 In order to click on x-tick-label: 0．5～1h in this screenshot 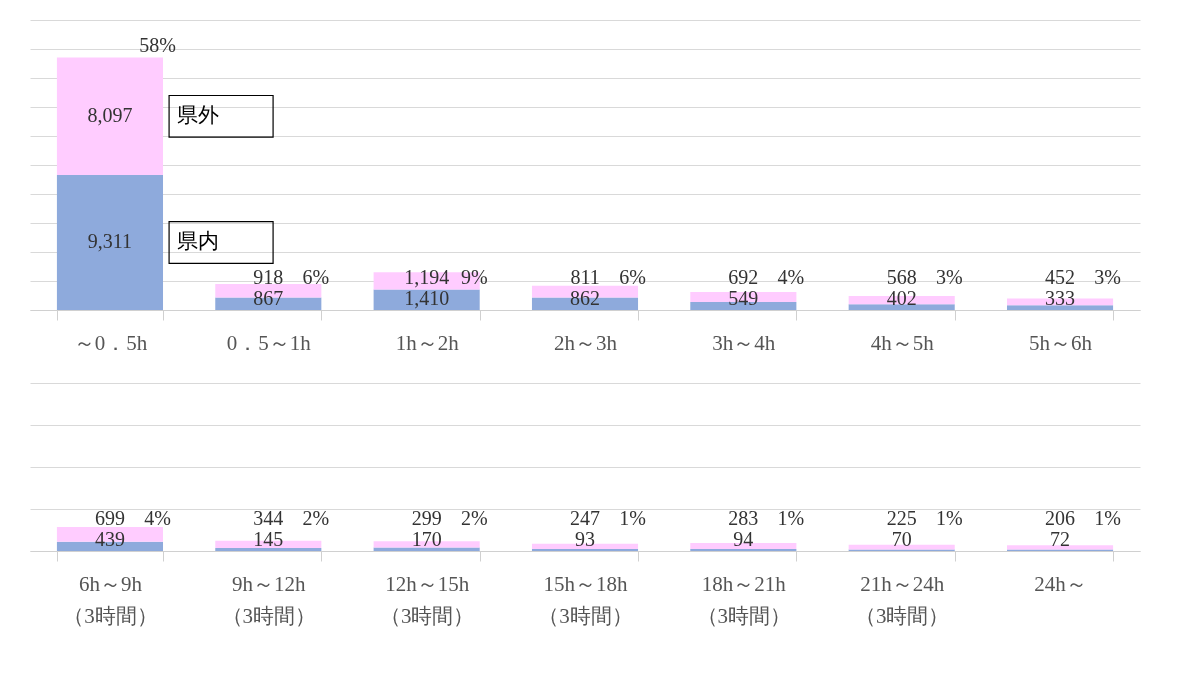, I will do `click(269, 342)`.